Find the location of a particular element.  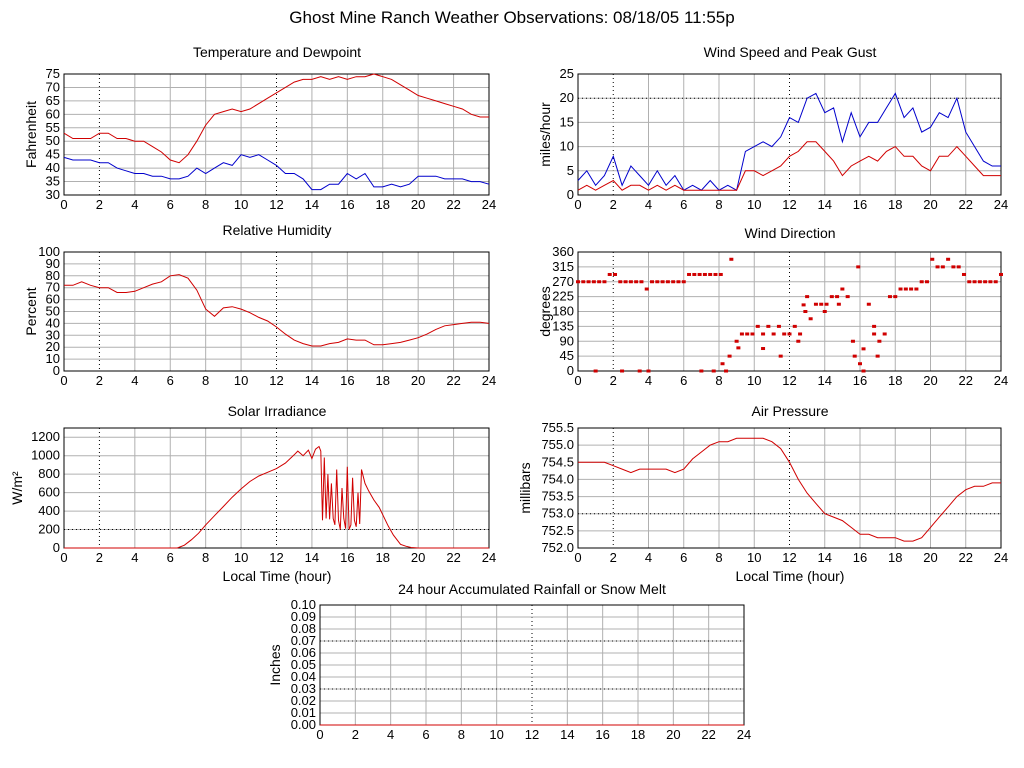

y-tick-label: 15 is located at coordinates (567, 121).